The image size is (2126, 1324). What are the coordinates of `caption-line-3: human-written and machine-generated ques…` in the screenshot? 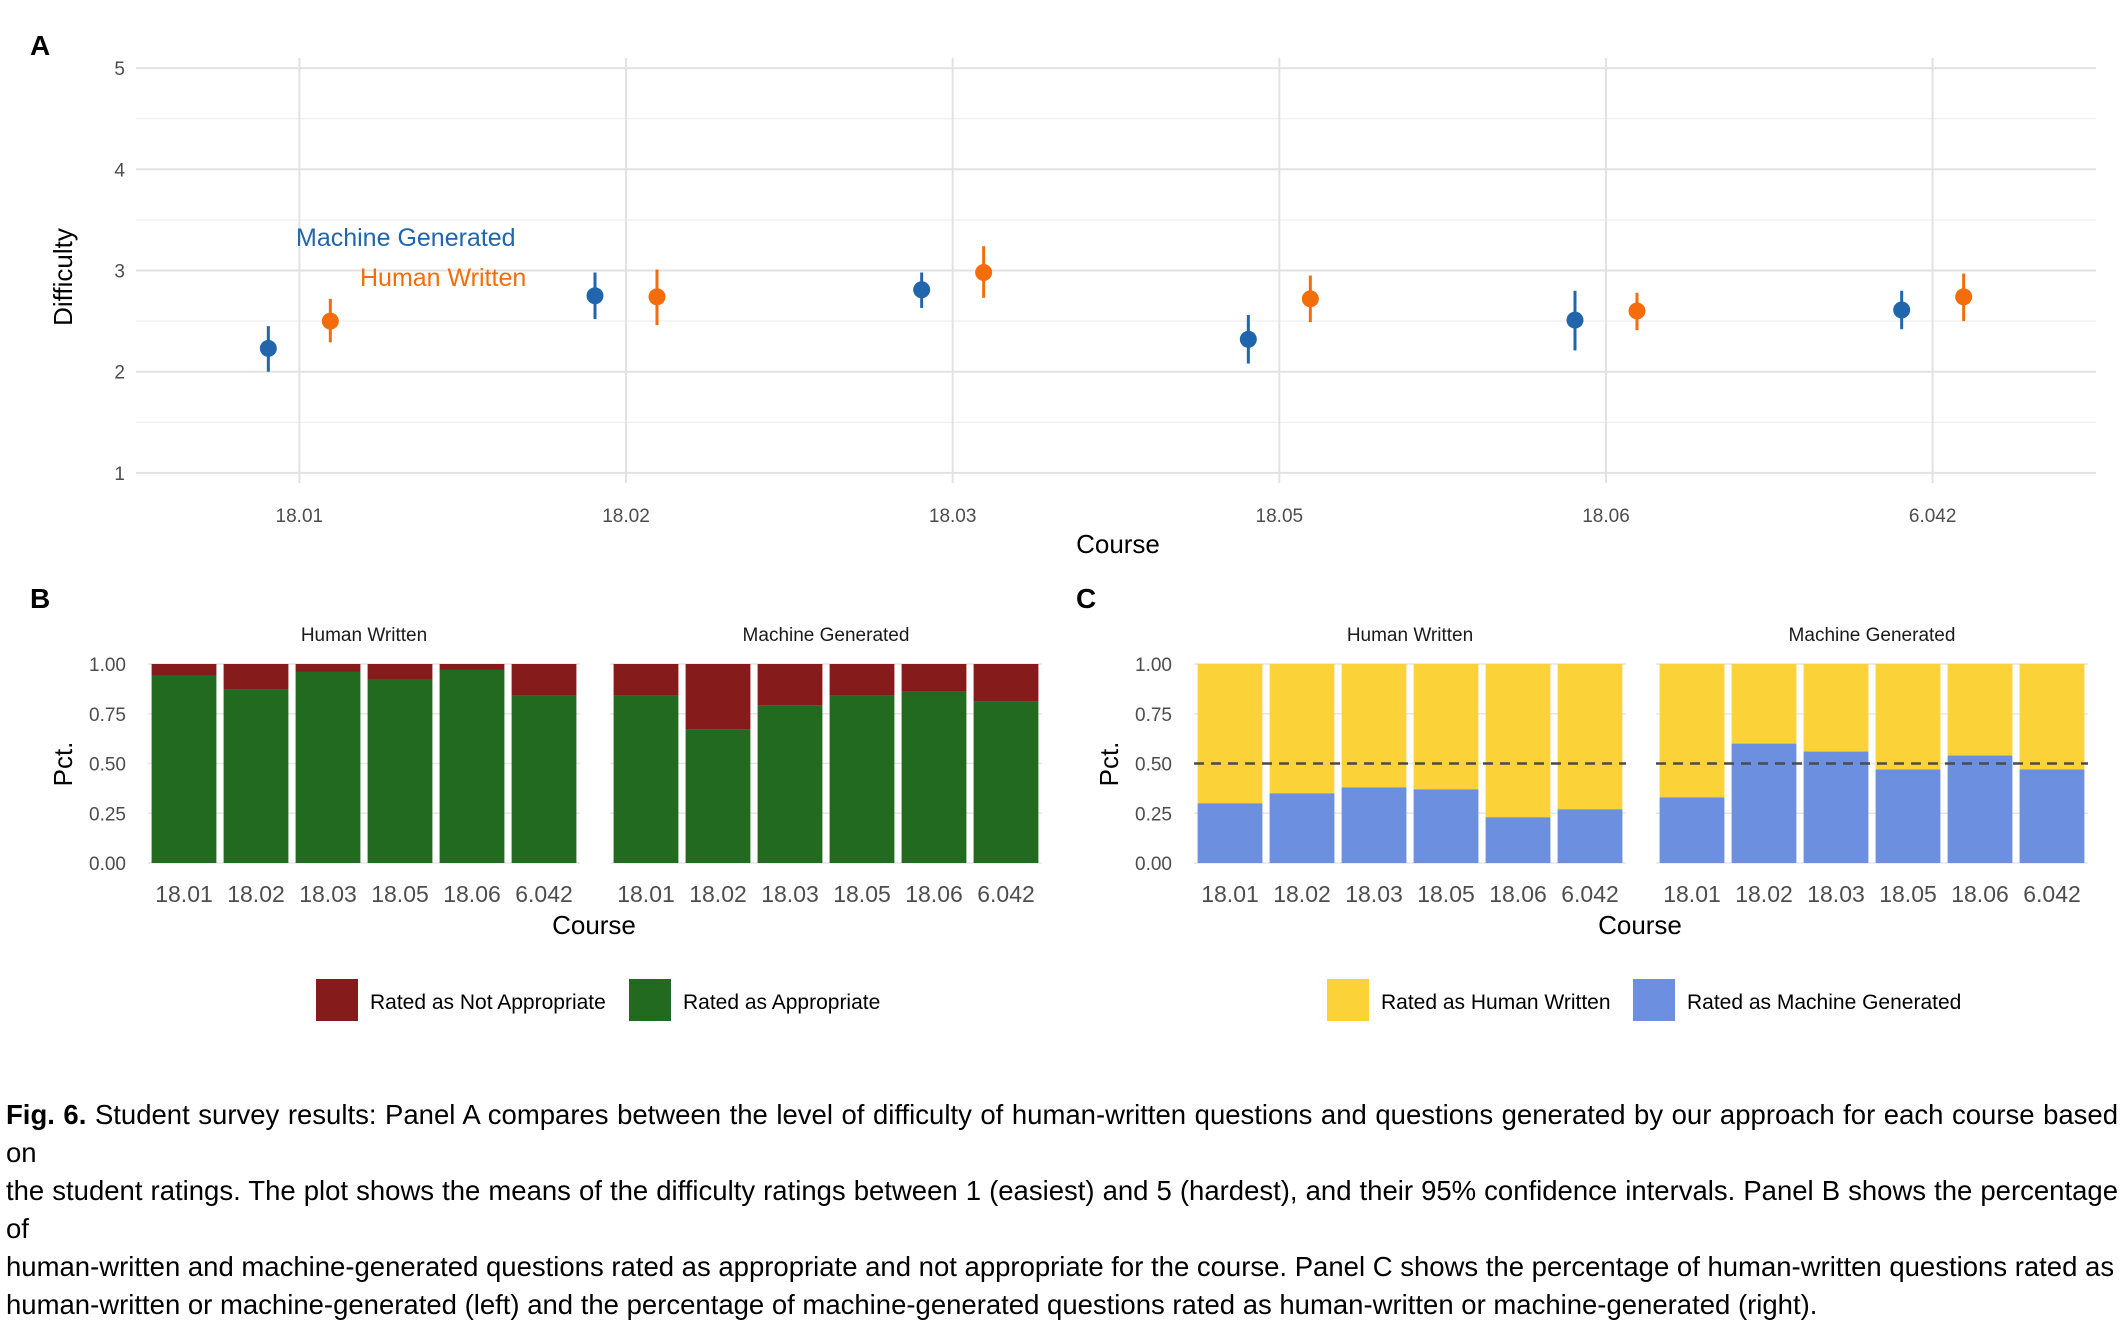 It's located at (1060, 1266).